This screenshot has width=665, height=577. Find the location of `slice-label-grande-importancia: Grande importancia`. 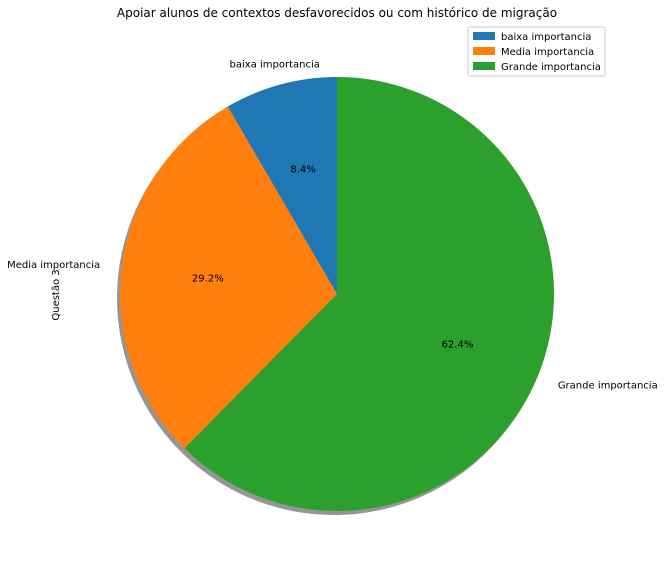

slice-label-grande-importancia: Grande importancia is located at coordinates (608, 386).